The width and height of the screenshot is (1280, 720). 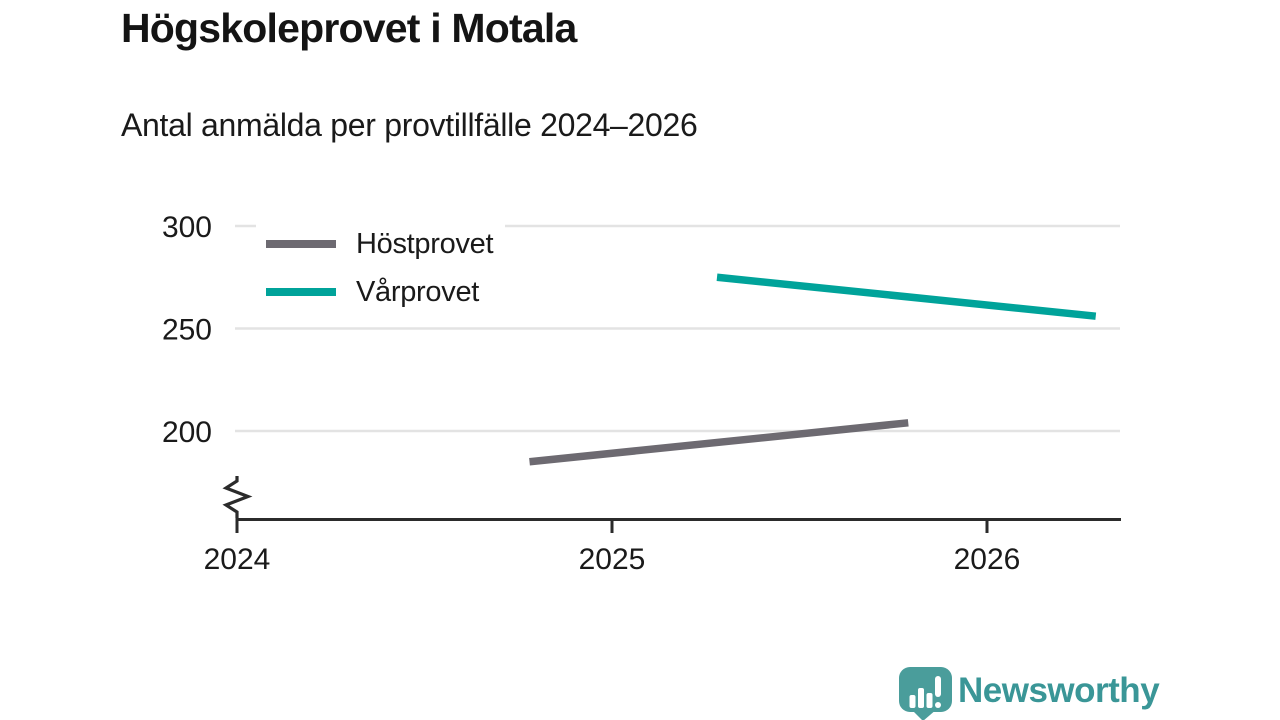 I want to click on newsworthy-wordmark: Newsworthy, so click(x=1059, y=690).